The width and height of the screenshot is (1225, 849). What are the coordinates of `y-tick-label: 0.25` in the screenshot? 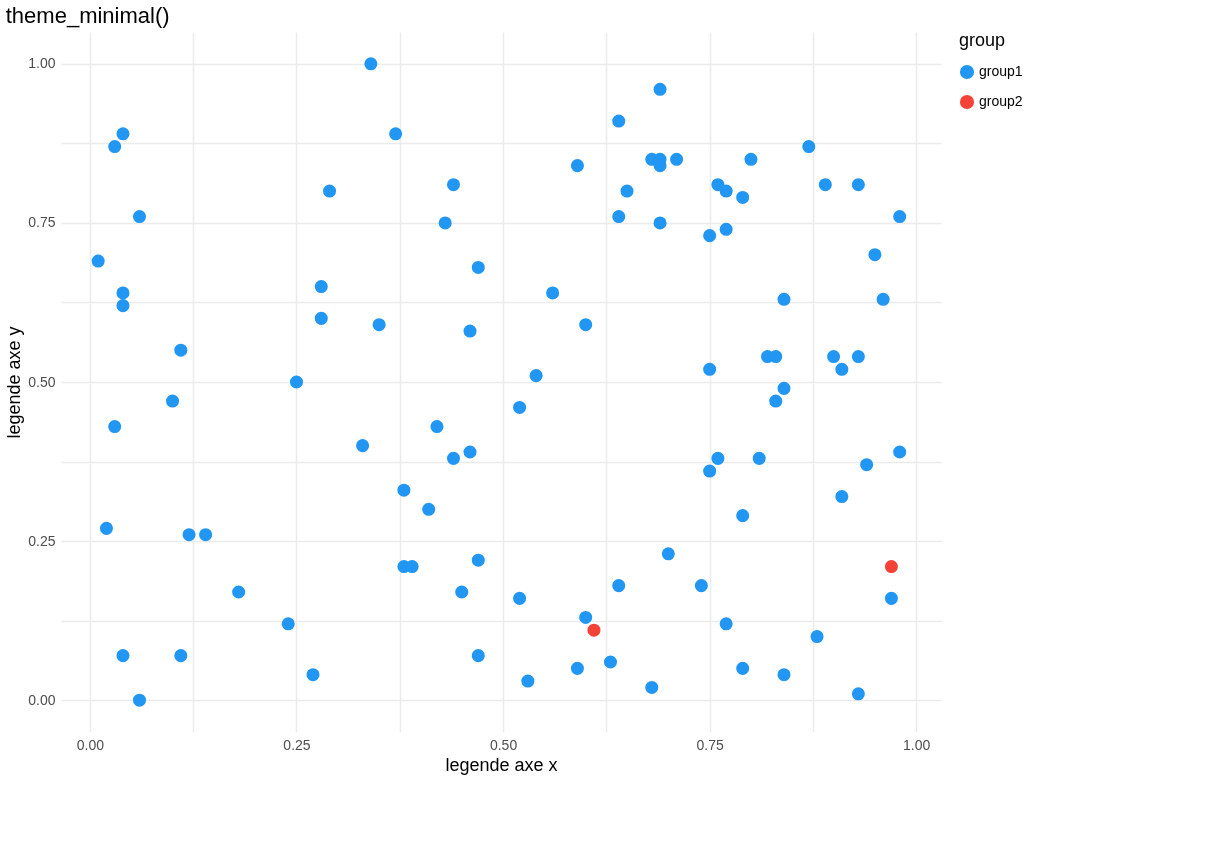 It's located at (42, 540).